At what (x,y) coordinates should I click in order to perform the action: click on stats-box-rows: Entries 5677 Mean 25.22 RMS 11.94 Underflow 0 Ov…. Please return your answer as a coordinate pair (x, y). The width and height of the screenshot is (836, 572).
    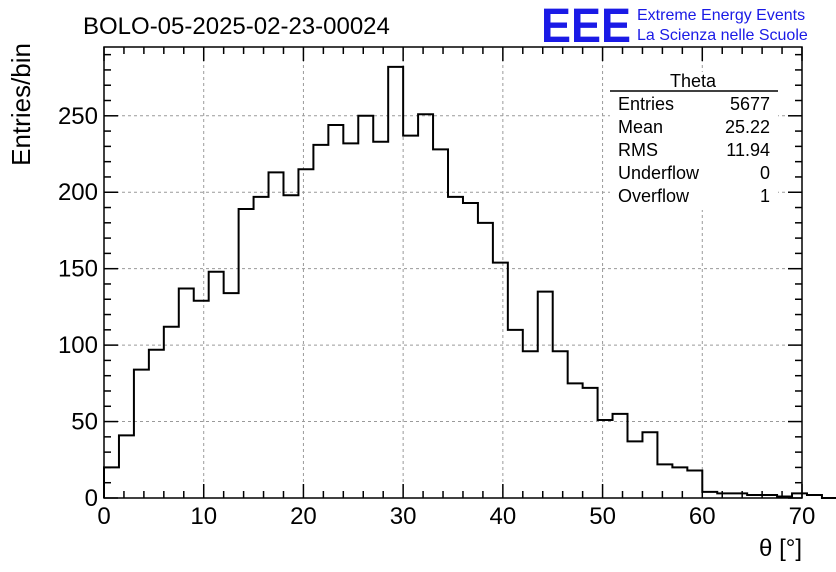
    Looking at the image, I should click on (694, 150).